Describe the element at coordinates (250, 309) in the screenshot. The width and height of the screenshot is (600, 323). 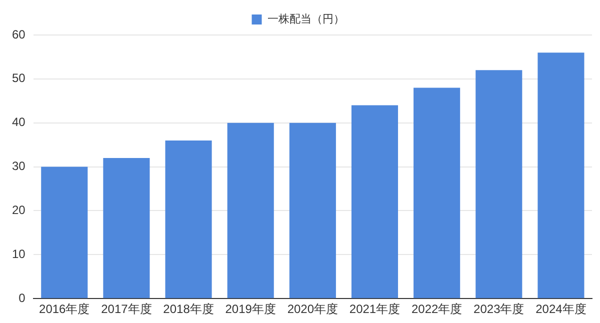
I see `x-tick-label: 2019年度` at that location.